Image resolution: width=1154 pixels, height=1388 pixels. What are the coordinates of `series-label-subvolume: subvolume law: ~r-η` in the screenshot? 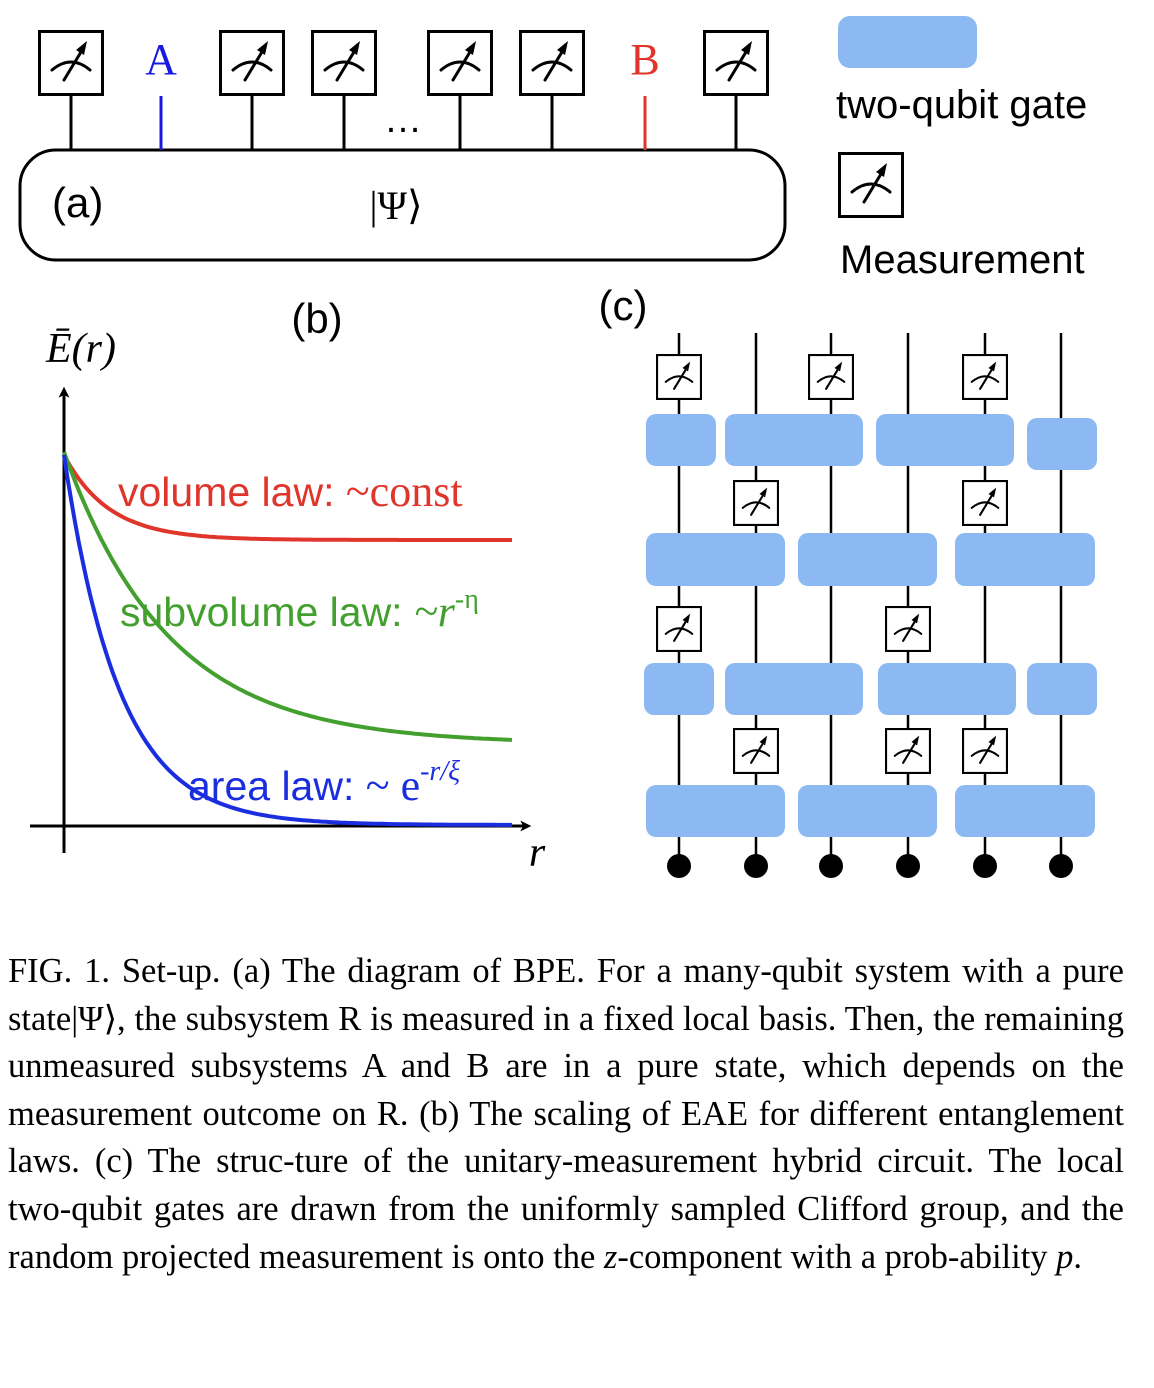 It's located at (299, 610).